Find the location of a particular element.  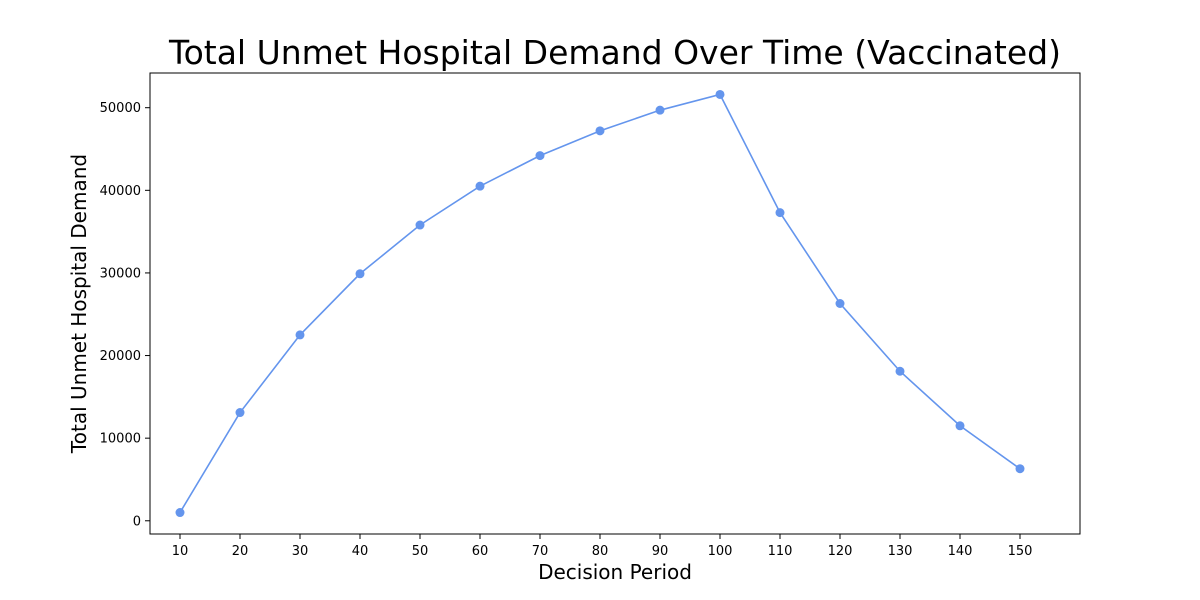

x-tick-label: 20 is located at coordinates (240, 551).